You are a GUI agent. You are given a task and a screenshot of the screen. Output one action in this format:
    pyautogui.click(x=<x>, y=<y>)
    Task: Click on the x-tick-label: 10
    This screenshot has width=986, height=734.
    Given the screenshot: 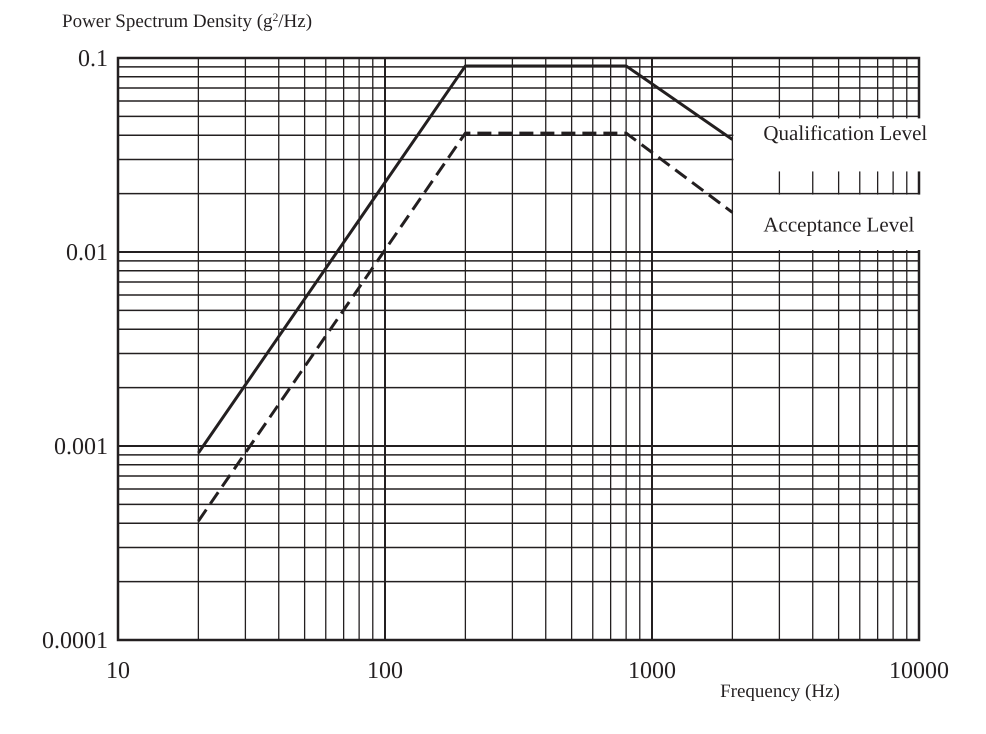 What is the action you would take?
    pyautogui.click(x=118, y=671)
    